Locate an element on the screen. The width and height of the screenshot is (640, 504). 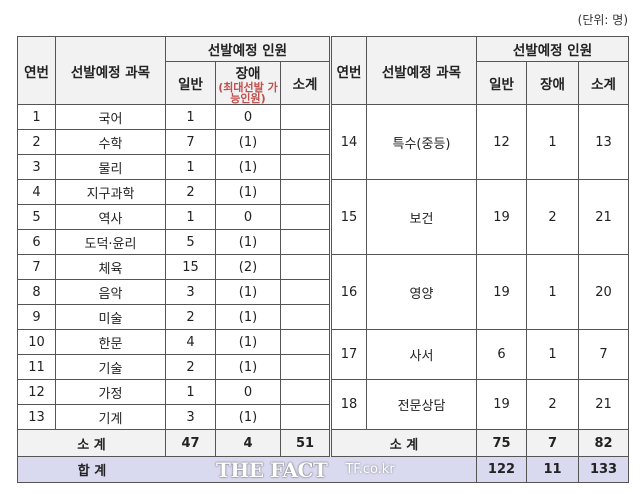
table-row: 10 한문 4 (1) 17 사서 6 1 7 is located at coordinates (323, 354).